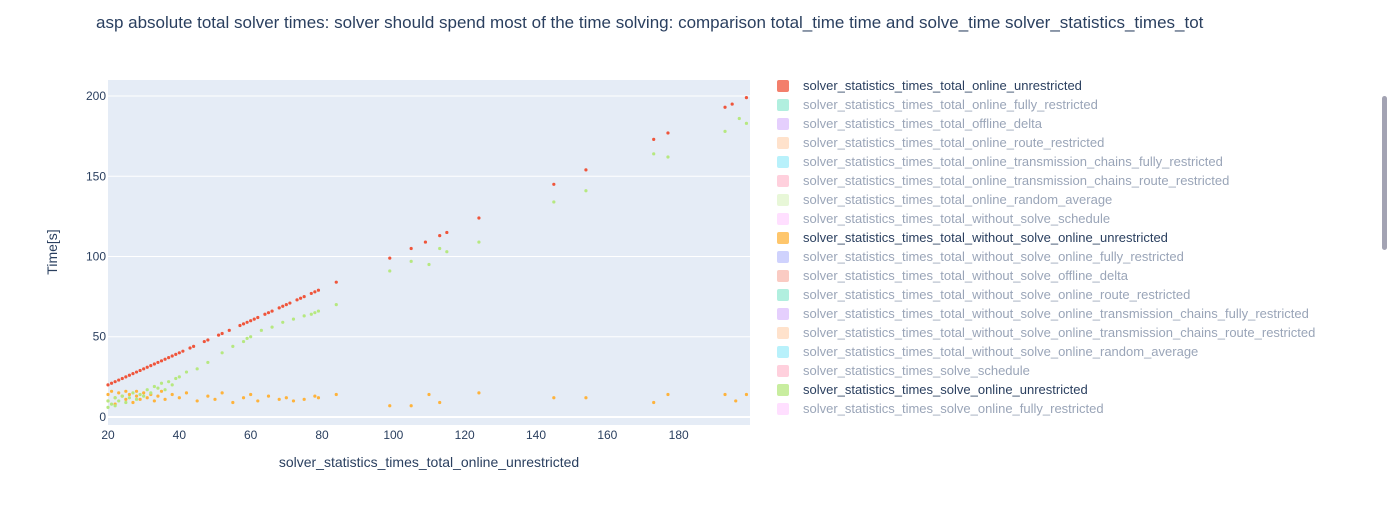 The height and width of the screenshot is (509, 1387). I want to click on x-tick-label: 140, so click(536, 435).